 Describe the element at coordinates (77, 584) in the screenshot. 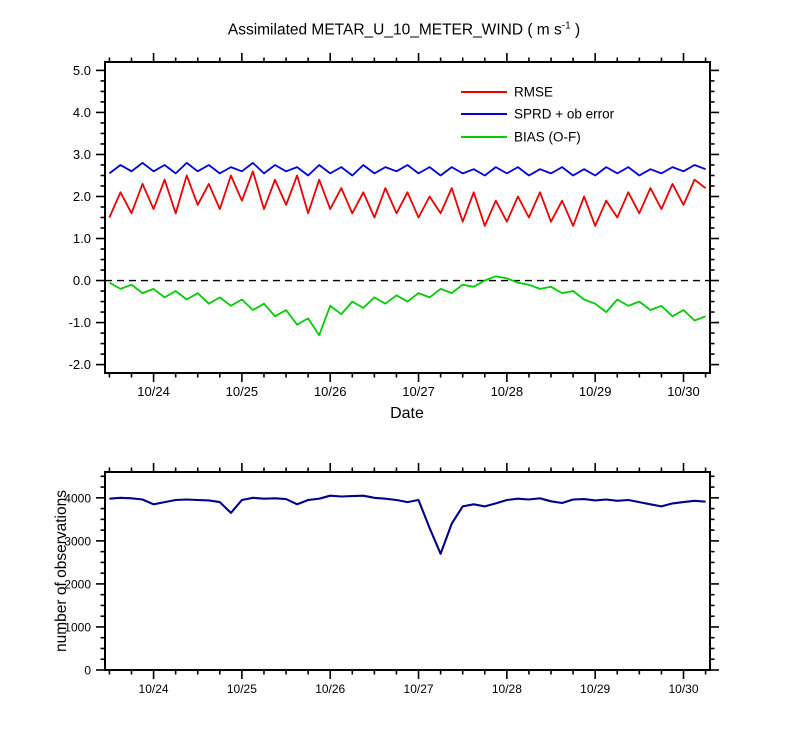

I see `y-tick-label: 2000` at that location.